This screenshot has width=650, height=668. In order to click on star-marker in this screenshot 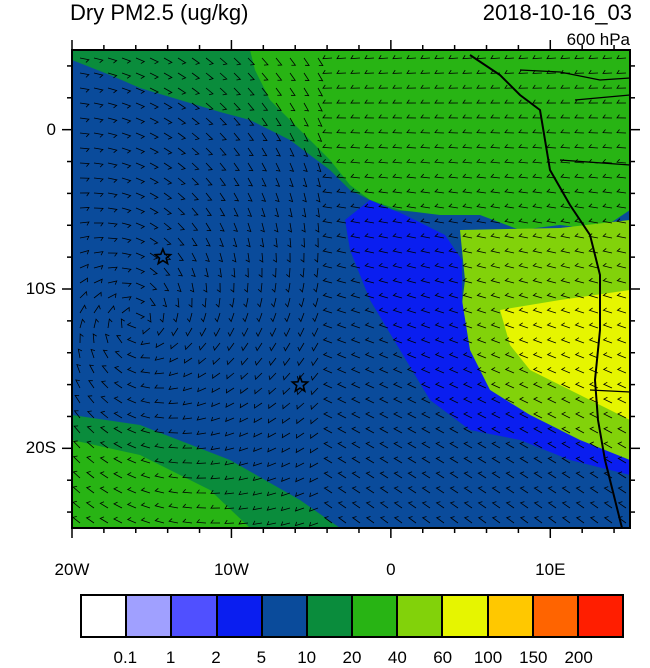, I will do `click(300, 383)`.